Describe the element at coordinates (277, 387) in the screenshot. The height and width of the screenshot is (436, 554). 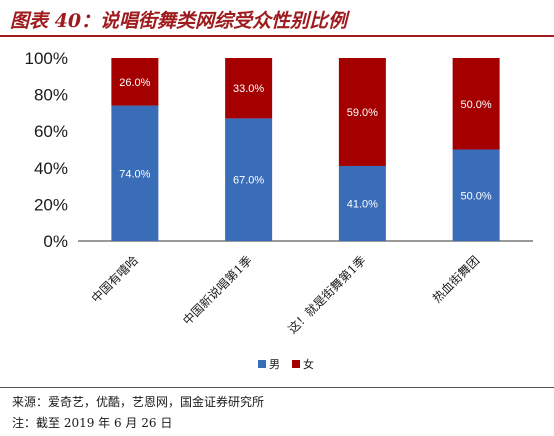
I see `footer-rule` at that location.